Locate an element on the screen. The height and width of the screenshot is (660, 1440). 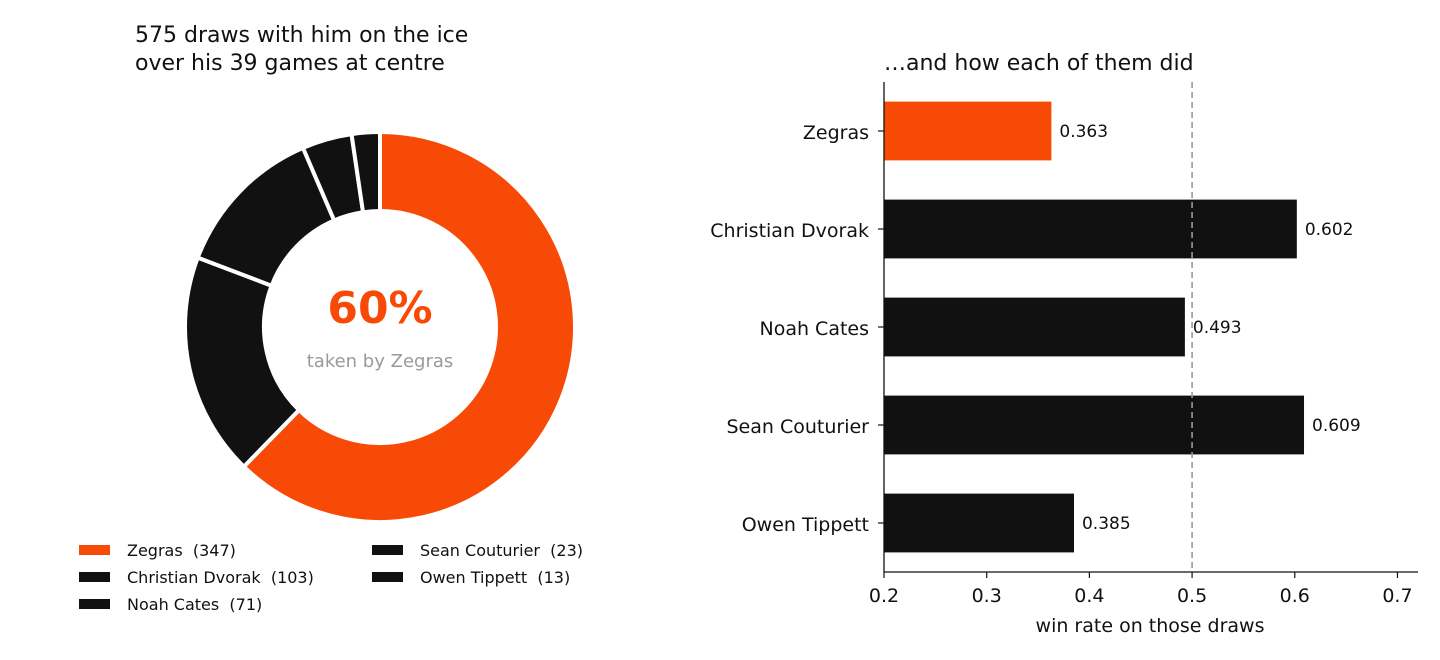
bar-value-label: 0.609 is located at coordinates (1336, 426).